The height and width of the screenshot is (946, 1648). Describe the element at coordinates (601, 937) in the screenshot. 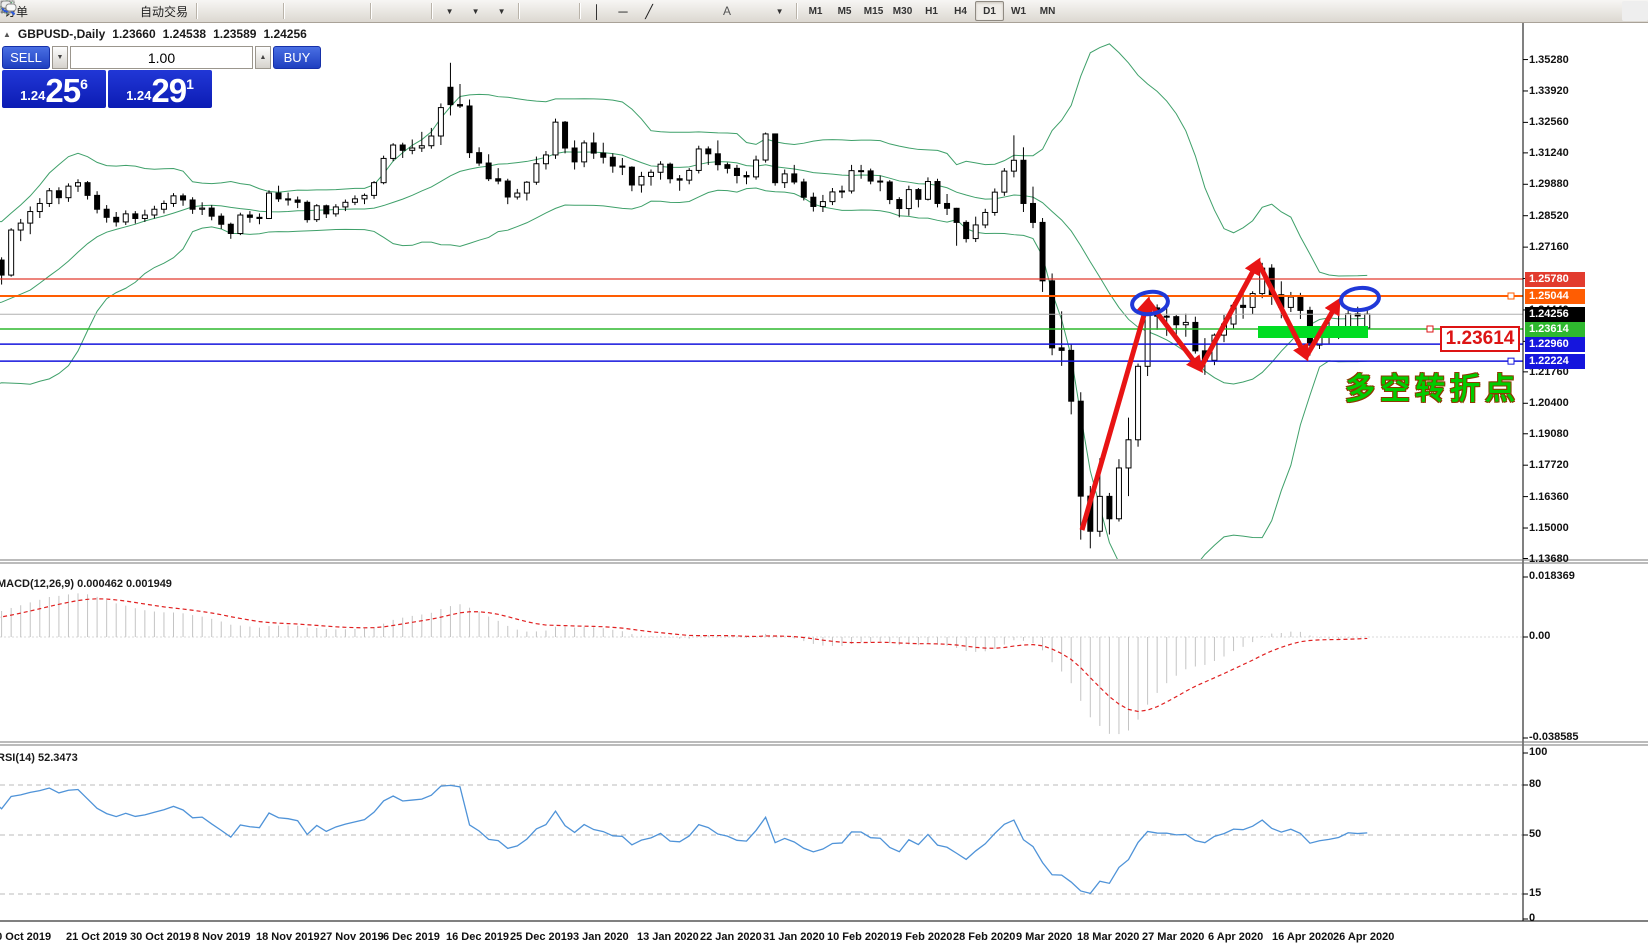

I see `time-axis-label: 3 Jan 2020` at that location.